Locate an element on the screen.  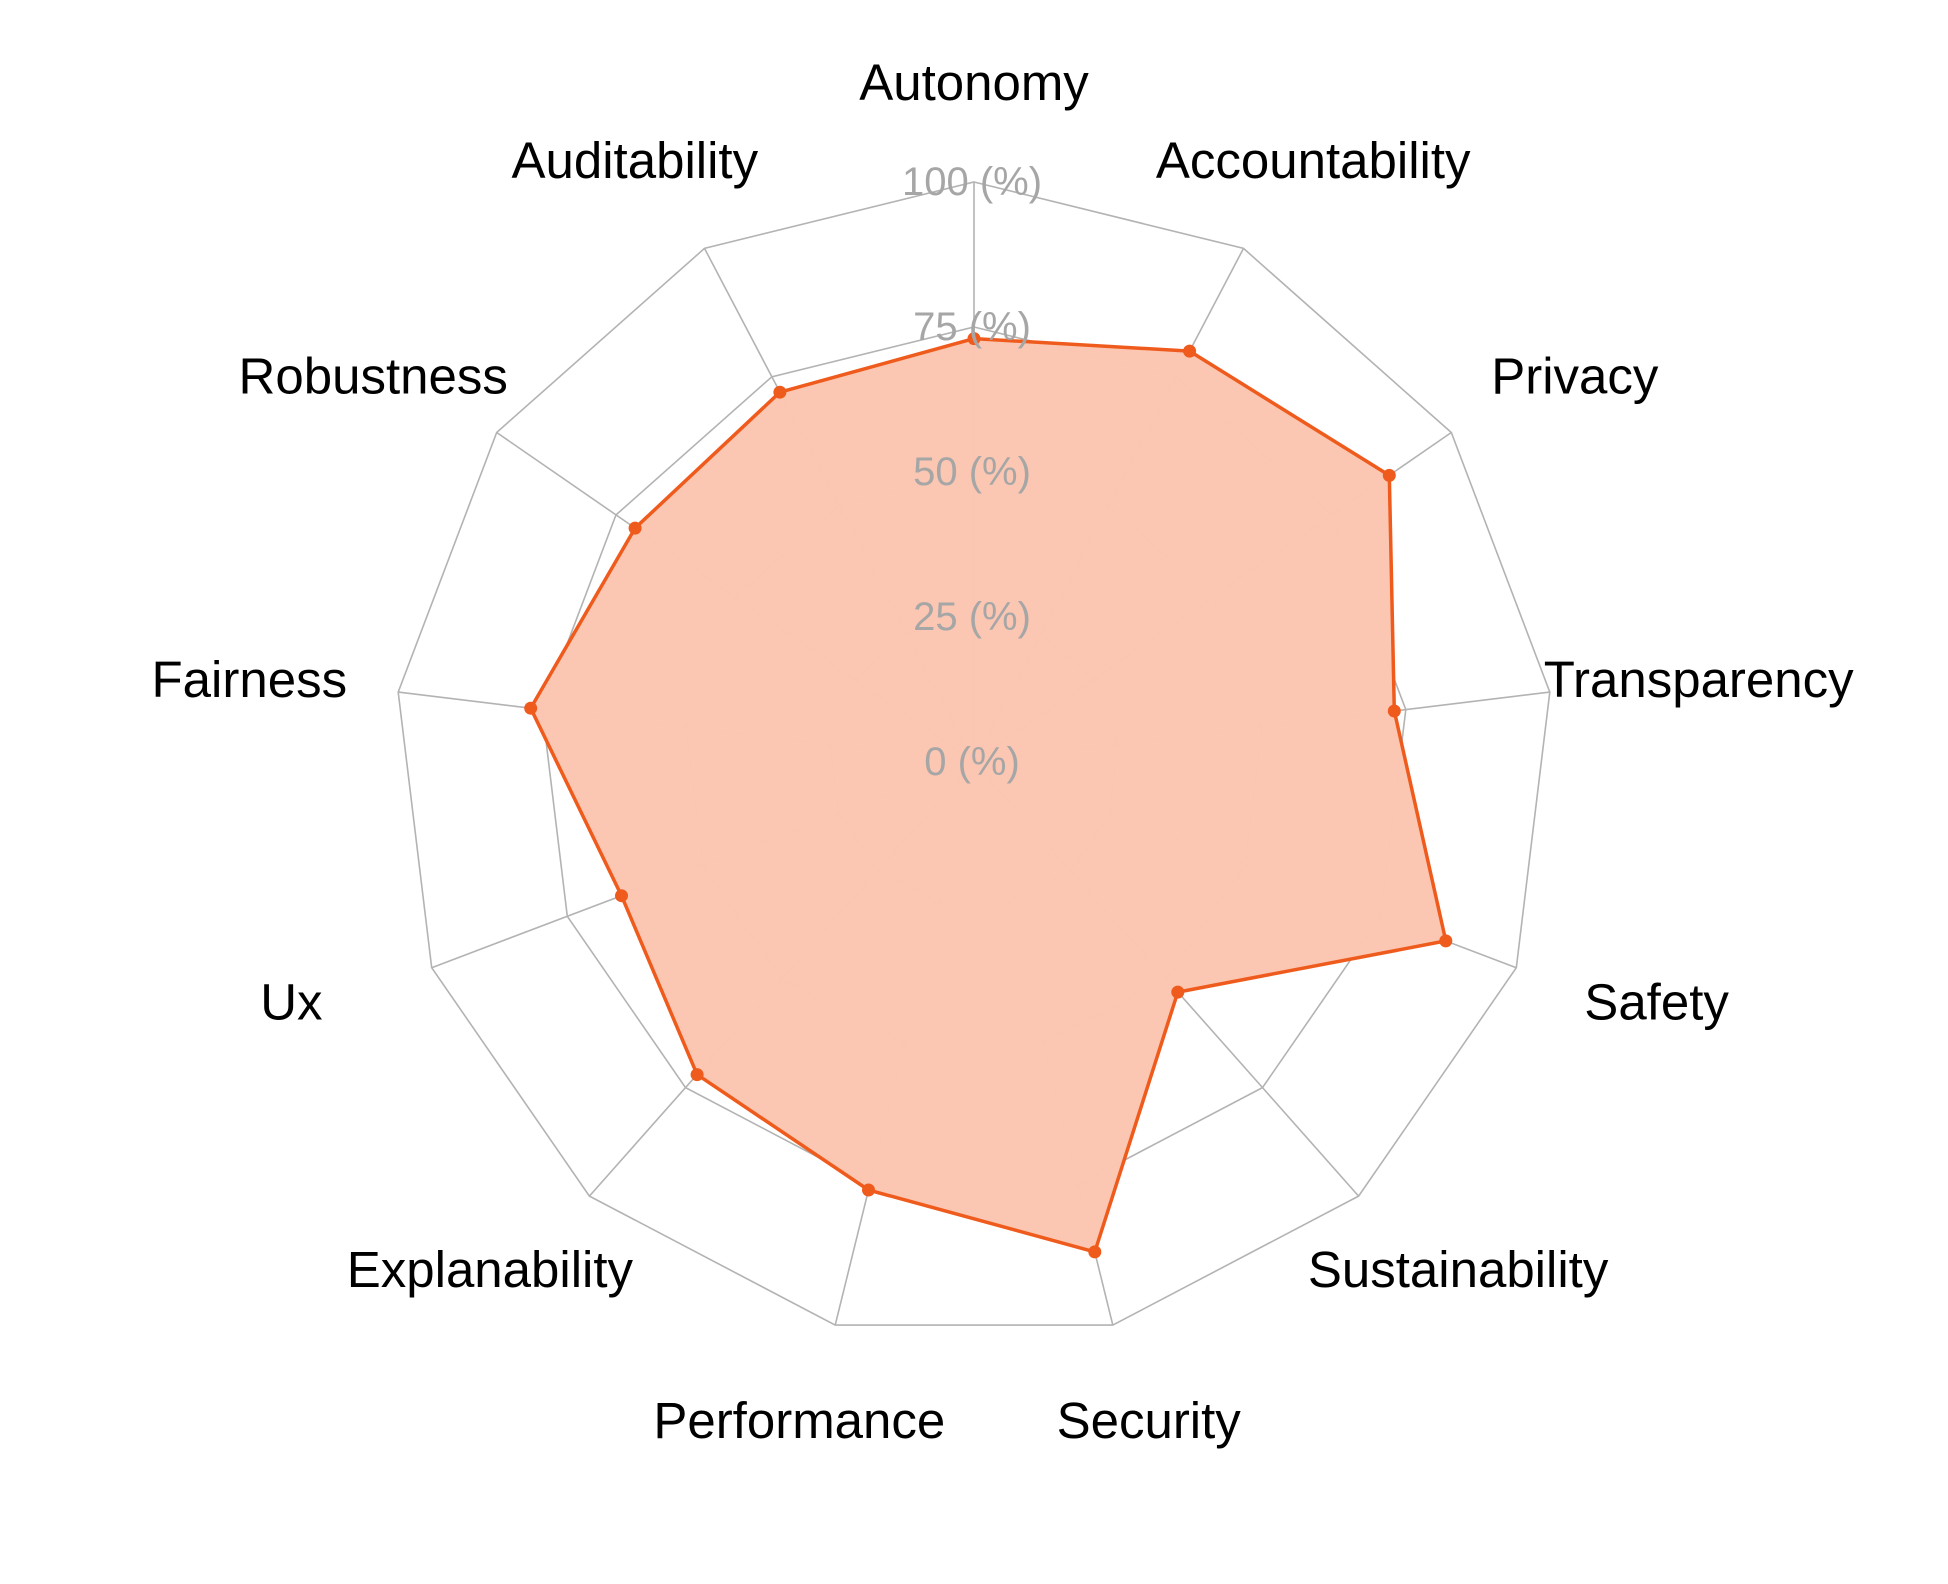
axis-label-accountability: Accountability is located at coordinates (1313, 160).